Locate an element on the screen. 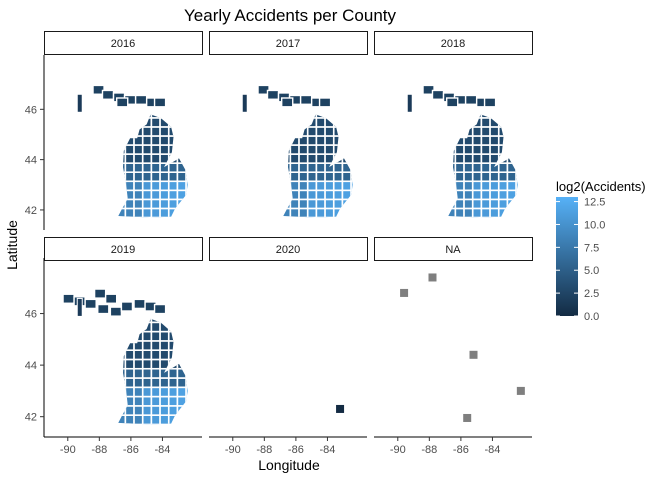 The height and width of the screenshot is (480, 672). legend-title: log2(Accidents) is located at coordinates (601, 186).